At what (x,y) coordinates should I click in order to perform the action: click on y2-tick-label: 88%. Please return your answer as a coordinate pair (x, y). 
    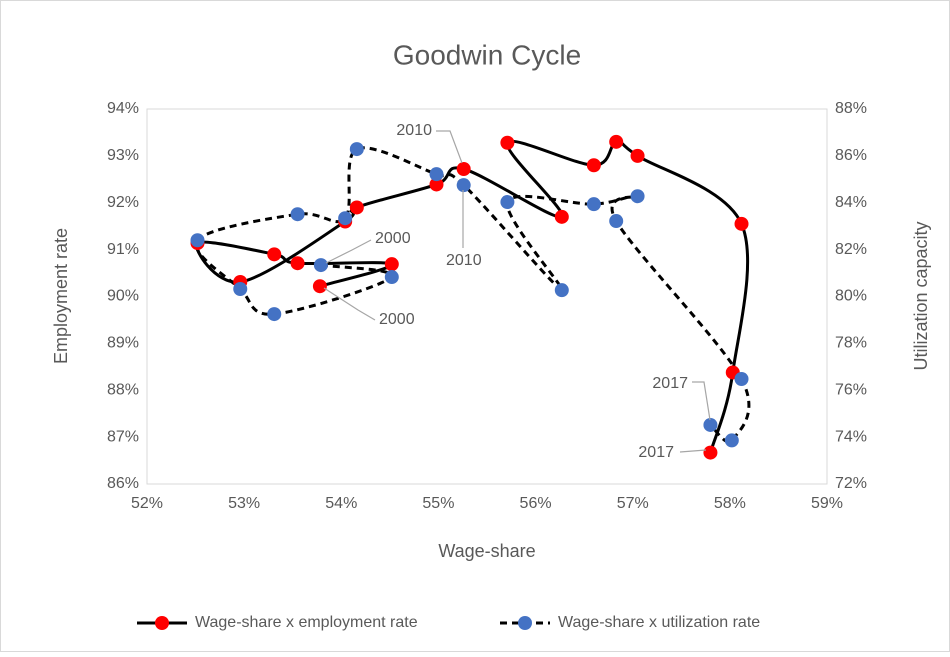
    Looking at the image, I should click on (851, 108).